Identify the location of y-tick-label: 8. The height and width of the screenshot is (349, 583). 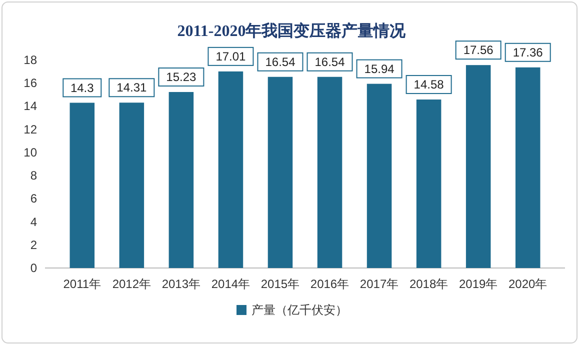
(34, 175).